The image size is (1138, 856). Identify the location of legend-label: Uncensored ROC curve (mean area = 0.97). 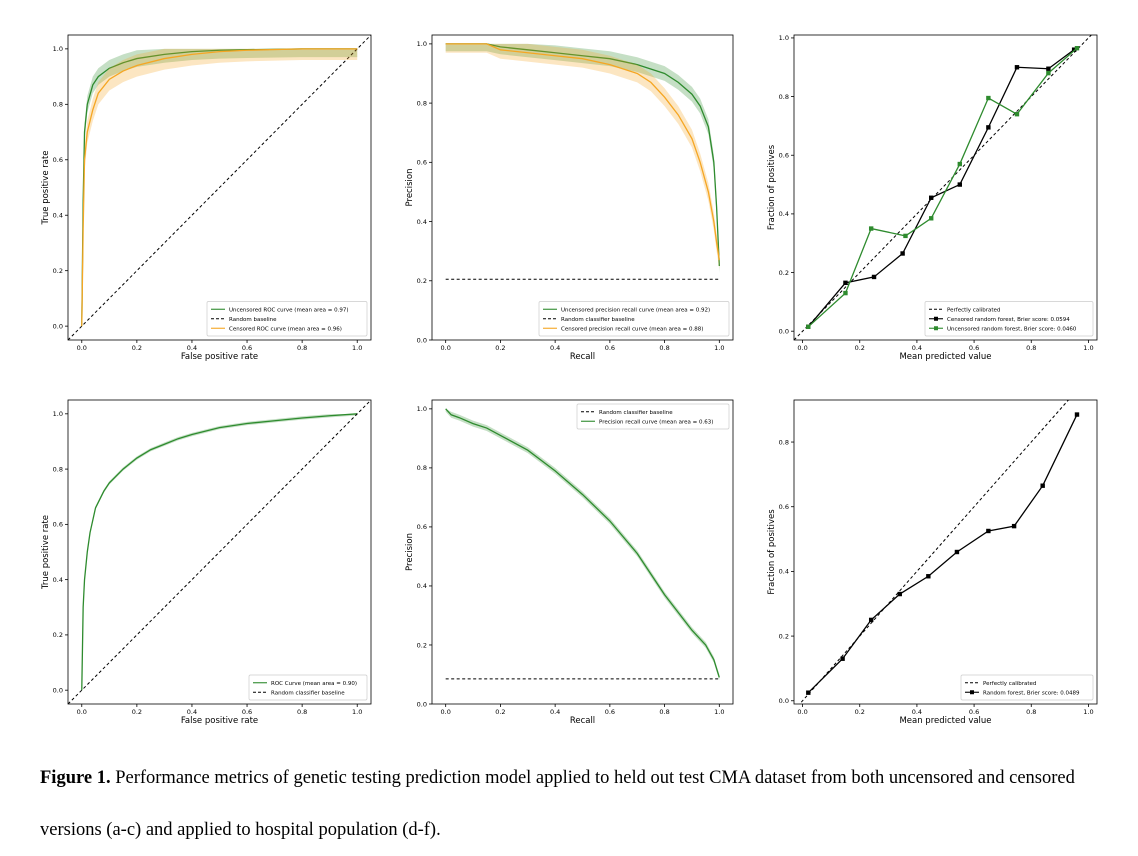
(289, 310).